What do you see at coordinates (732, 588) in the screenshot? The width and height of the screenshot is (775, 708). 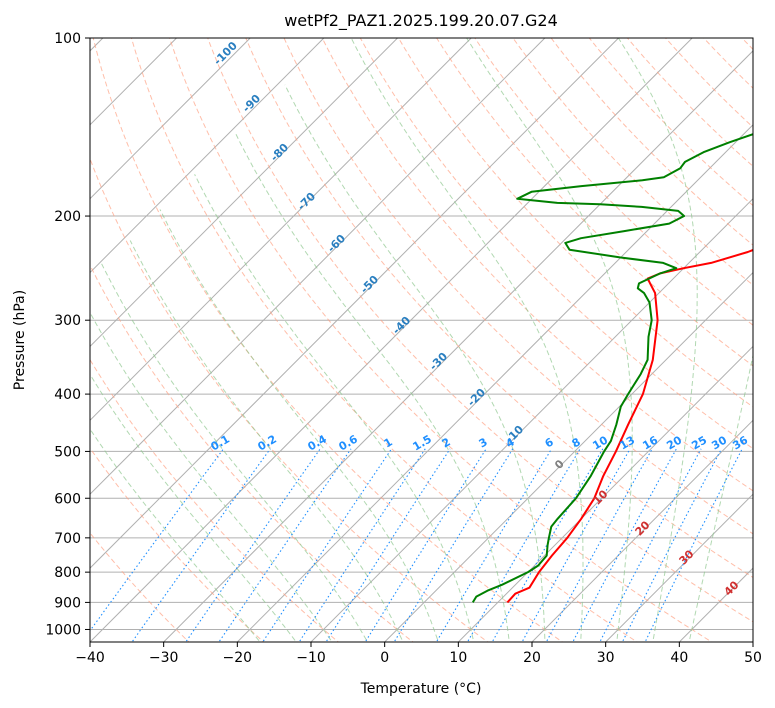 I see `dry-adiabat-label: 40` at bounding box center [732, 588].